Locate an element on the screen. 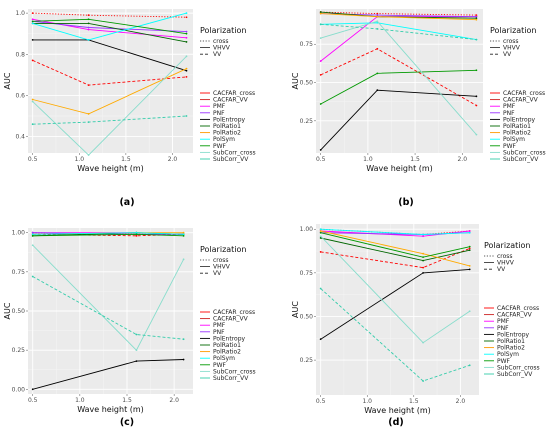 This screenshot has height=439, width=550. data-point-PMF is located at coordinates (186, 37).